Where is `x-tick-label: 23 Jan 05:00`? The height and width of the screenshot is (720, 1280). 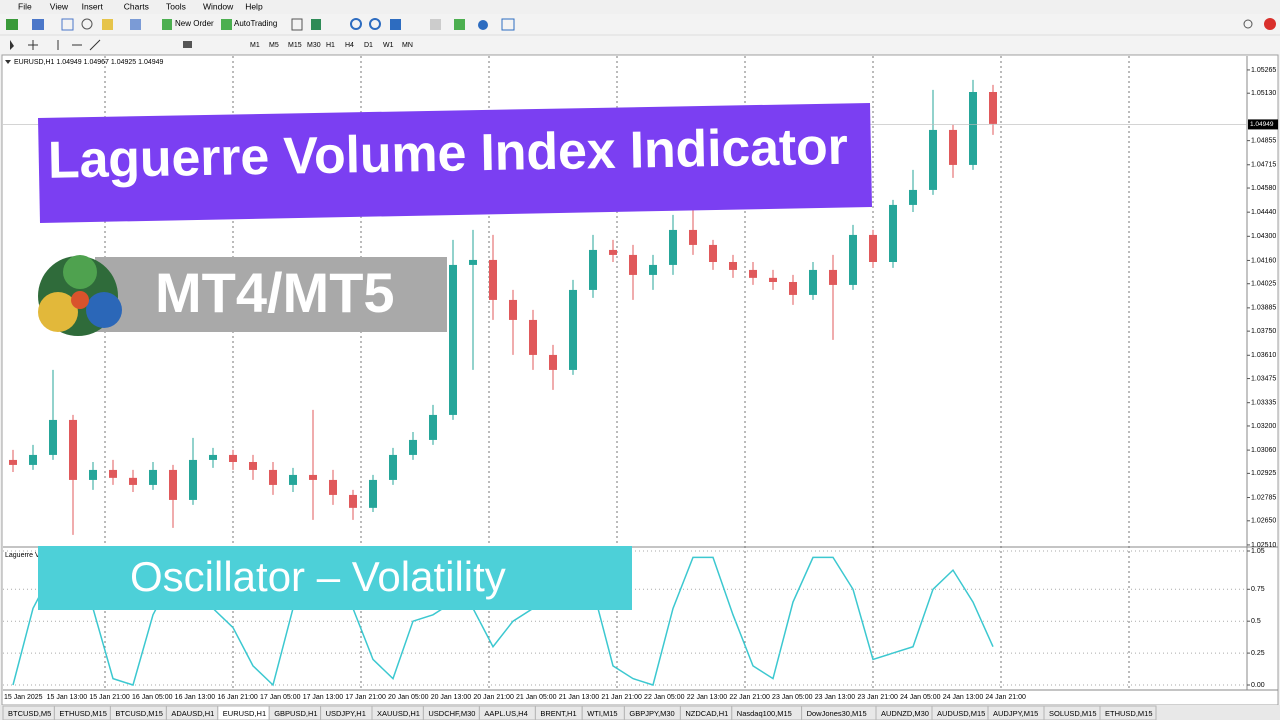 x-tick-label: 23 Jan 05:00 is located at coordinates (792, 697).